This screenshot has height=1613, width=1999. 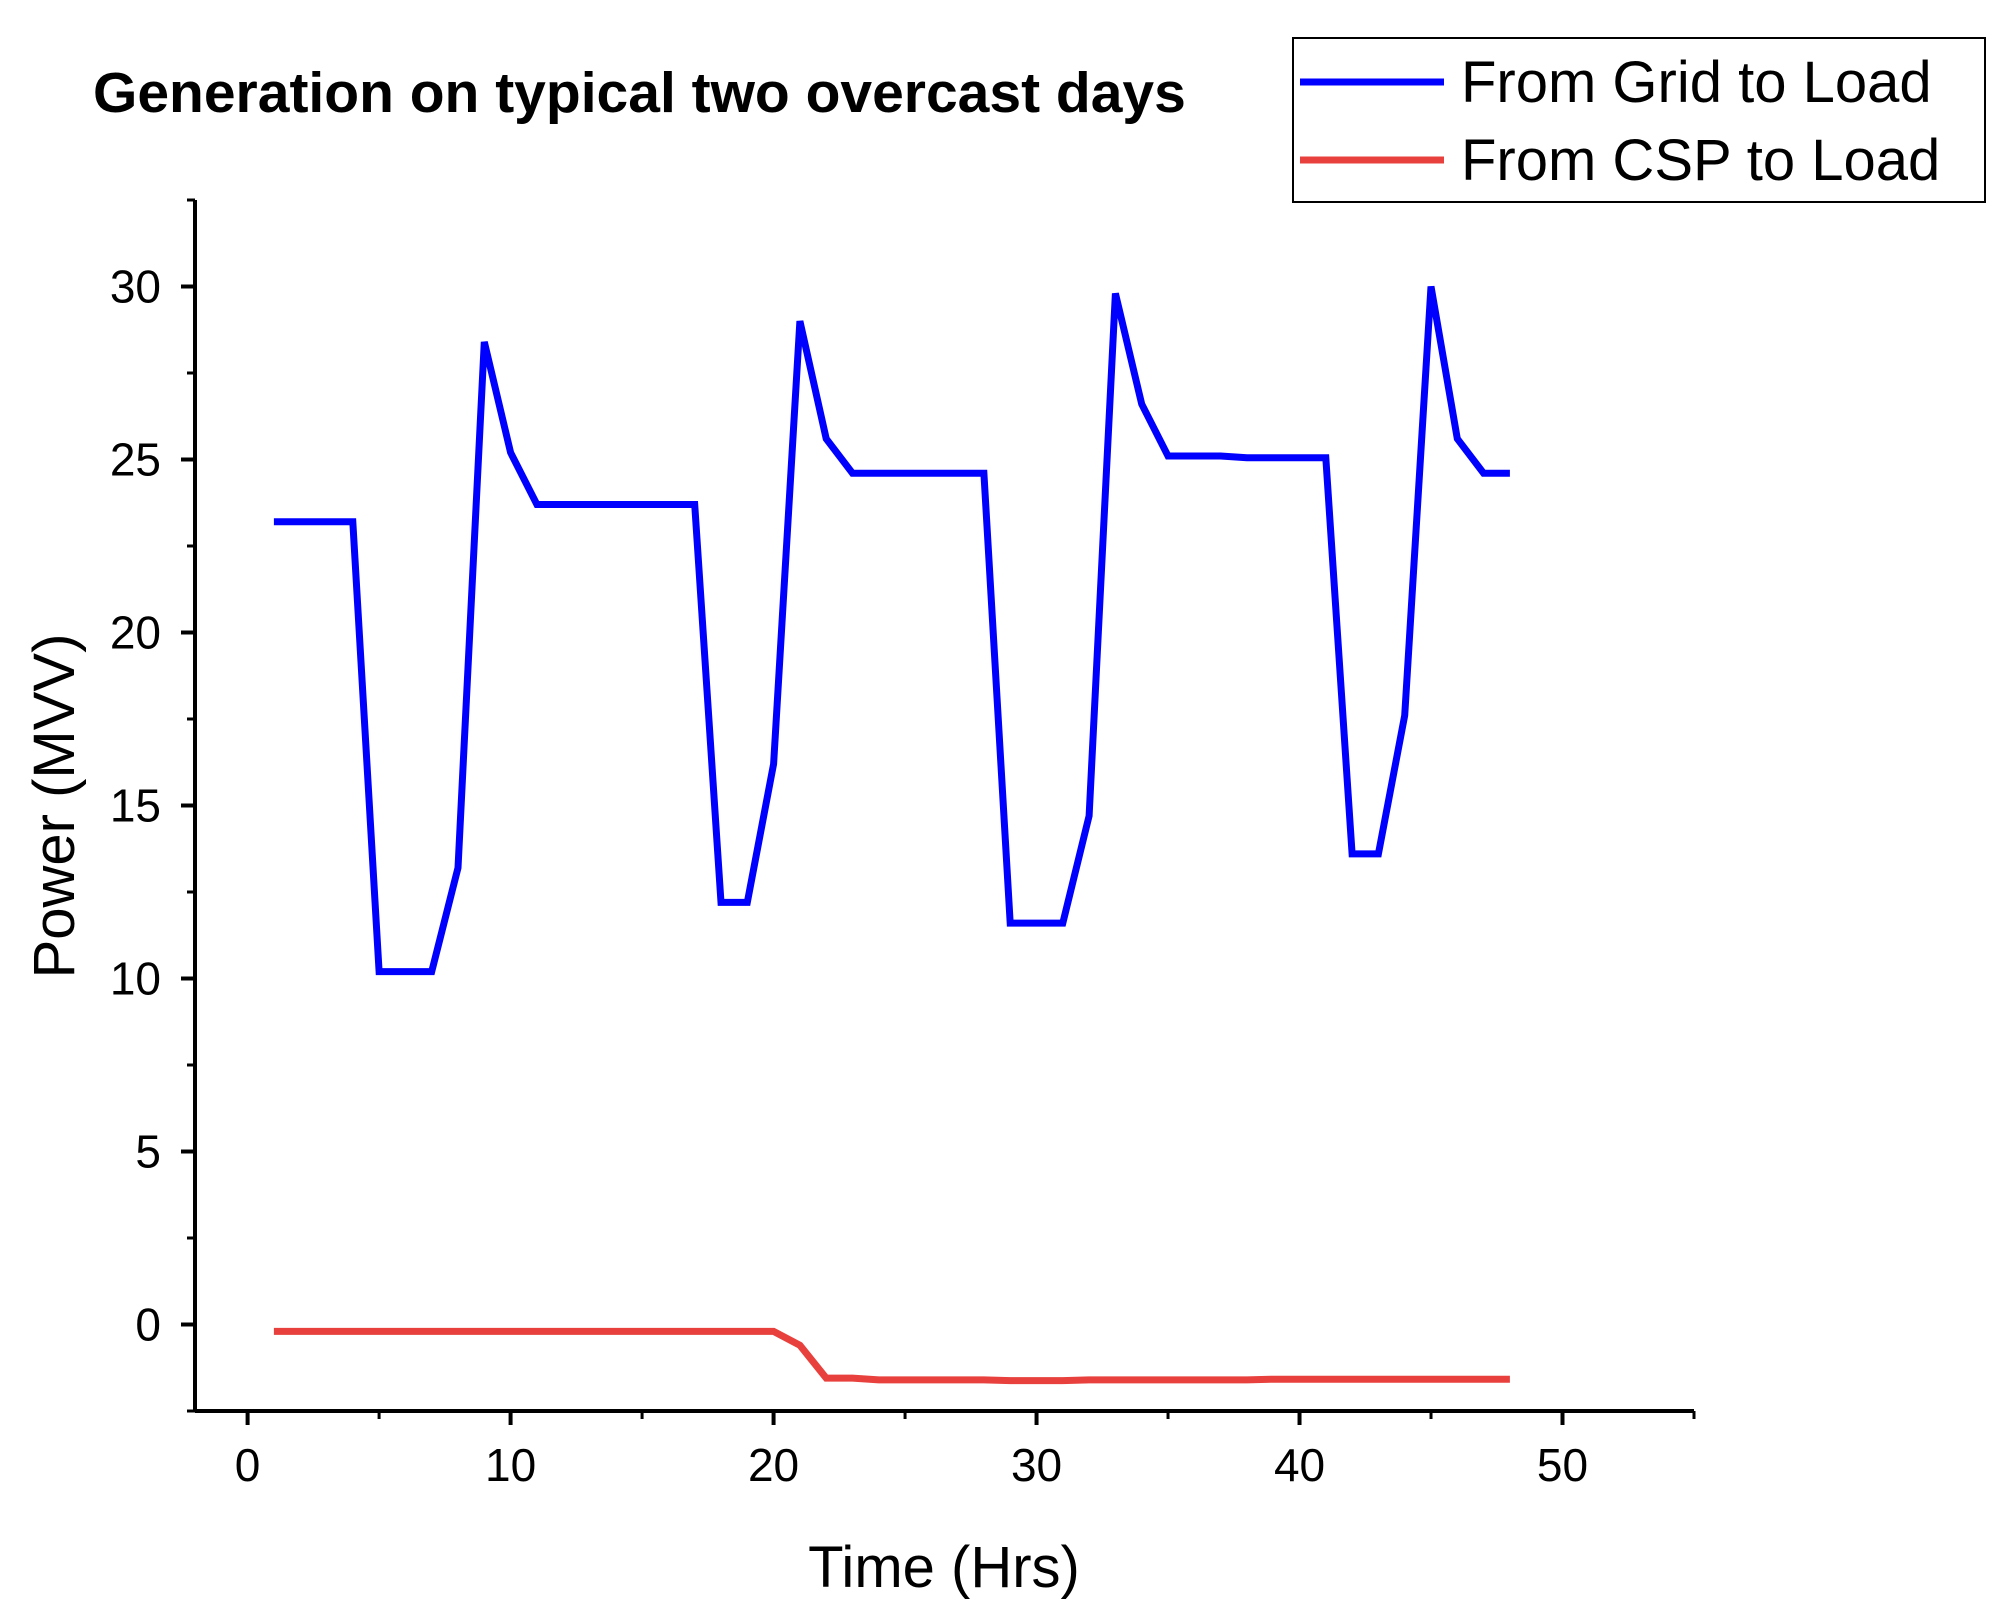 I want to click on legend-label-grid: From Grid to Load, so click(x=1696, y=82).